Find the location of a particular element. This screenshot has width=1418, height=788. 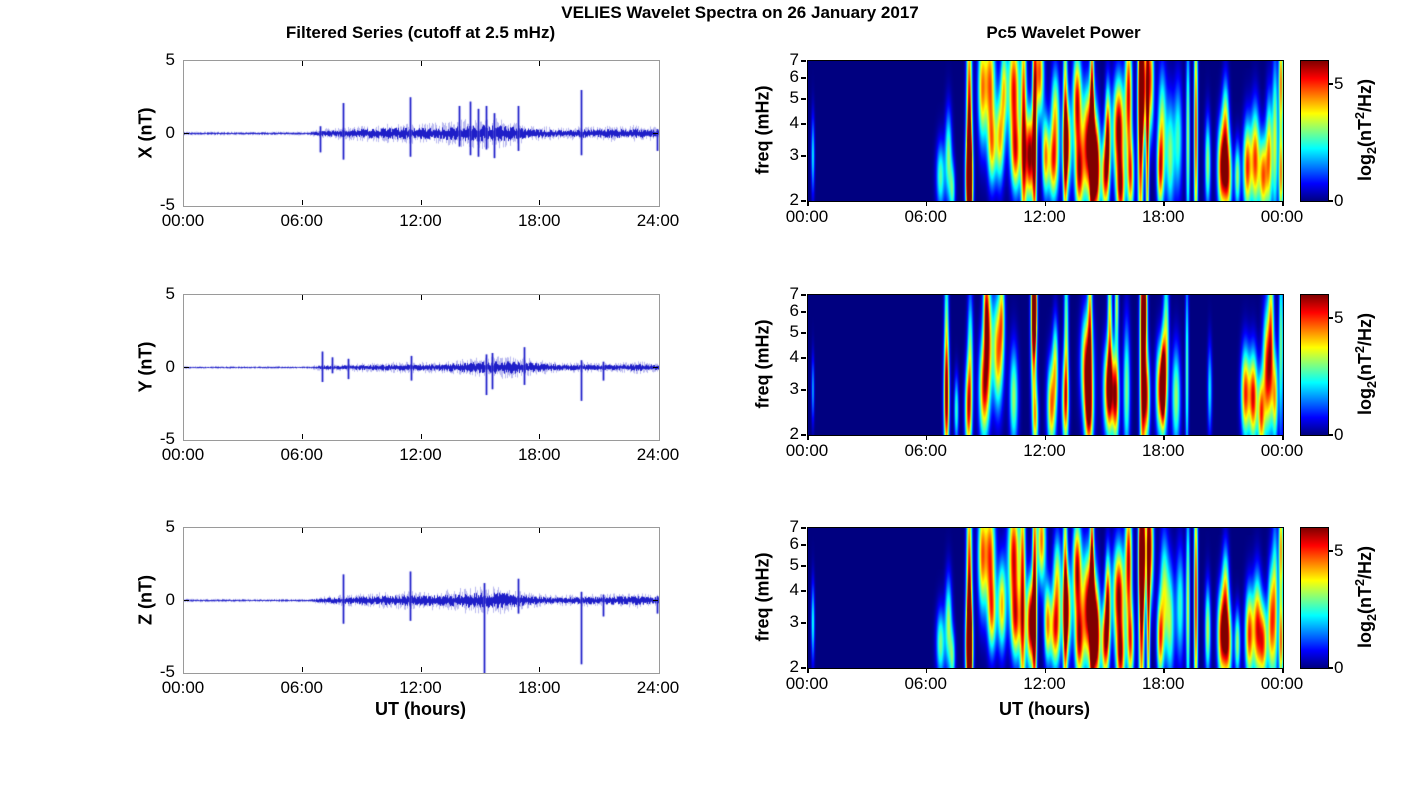

right-column-title: Pc5 Wavelet Power is located at coordinates (1063, 32).